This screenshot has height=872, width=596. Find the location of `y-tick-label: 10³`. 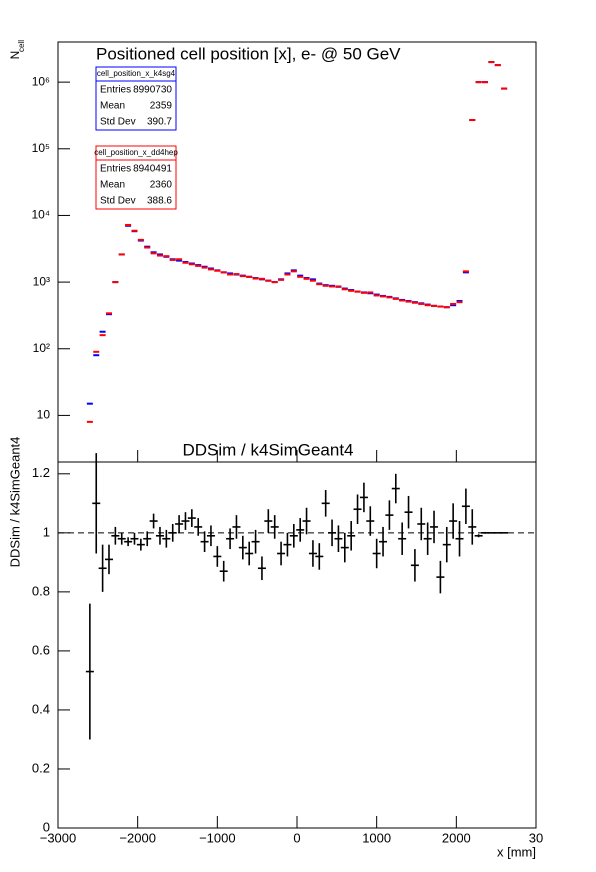

y-tick-label: 10³ is located at coordinates (41, 281).